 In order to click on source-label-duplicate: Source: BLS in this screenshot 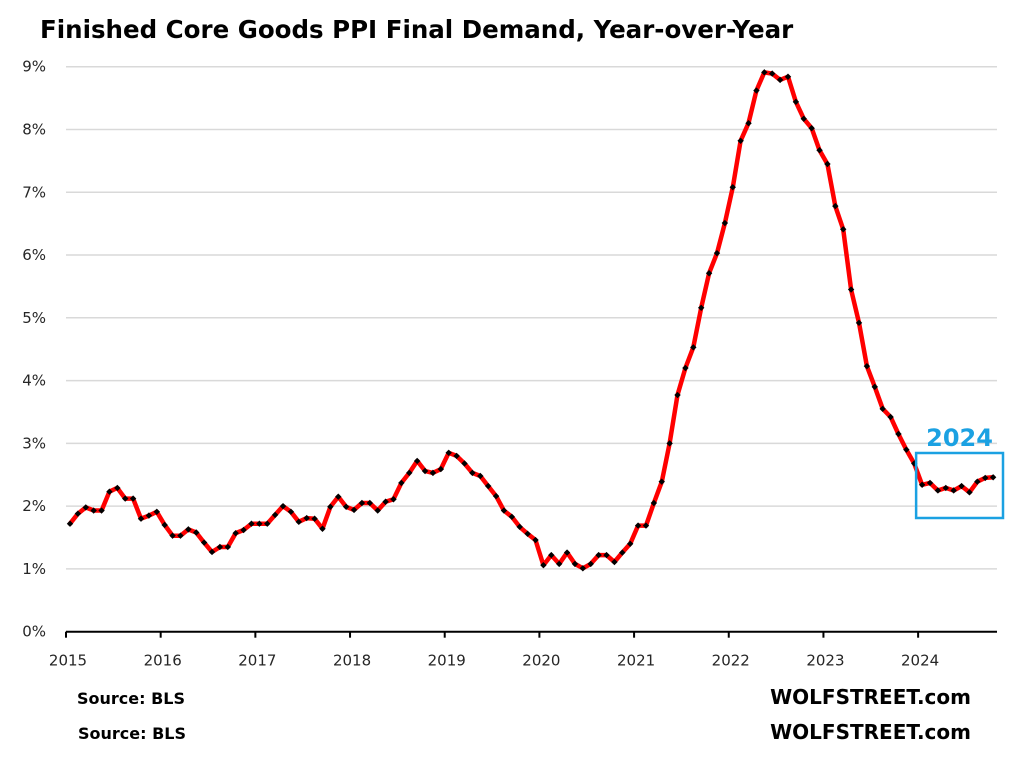, I will do `click(132, 733)`.